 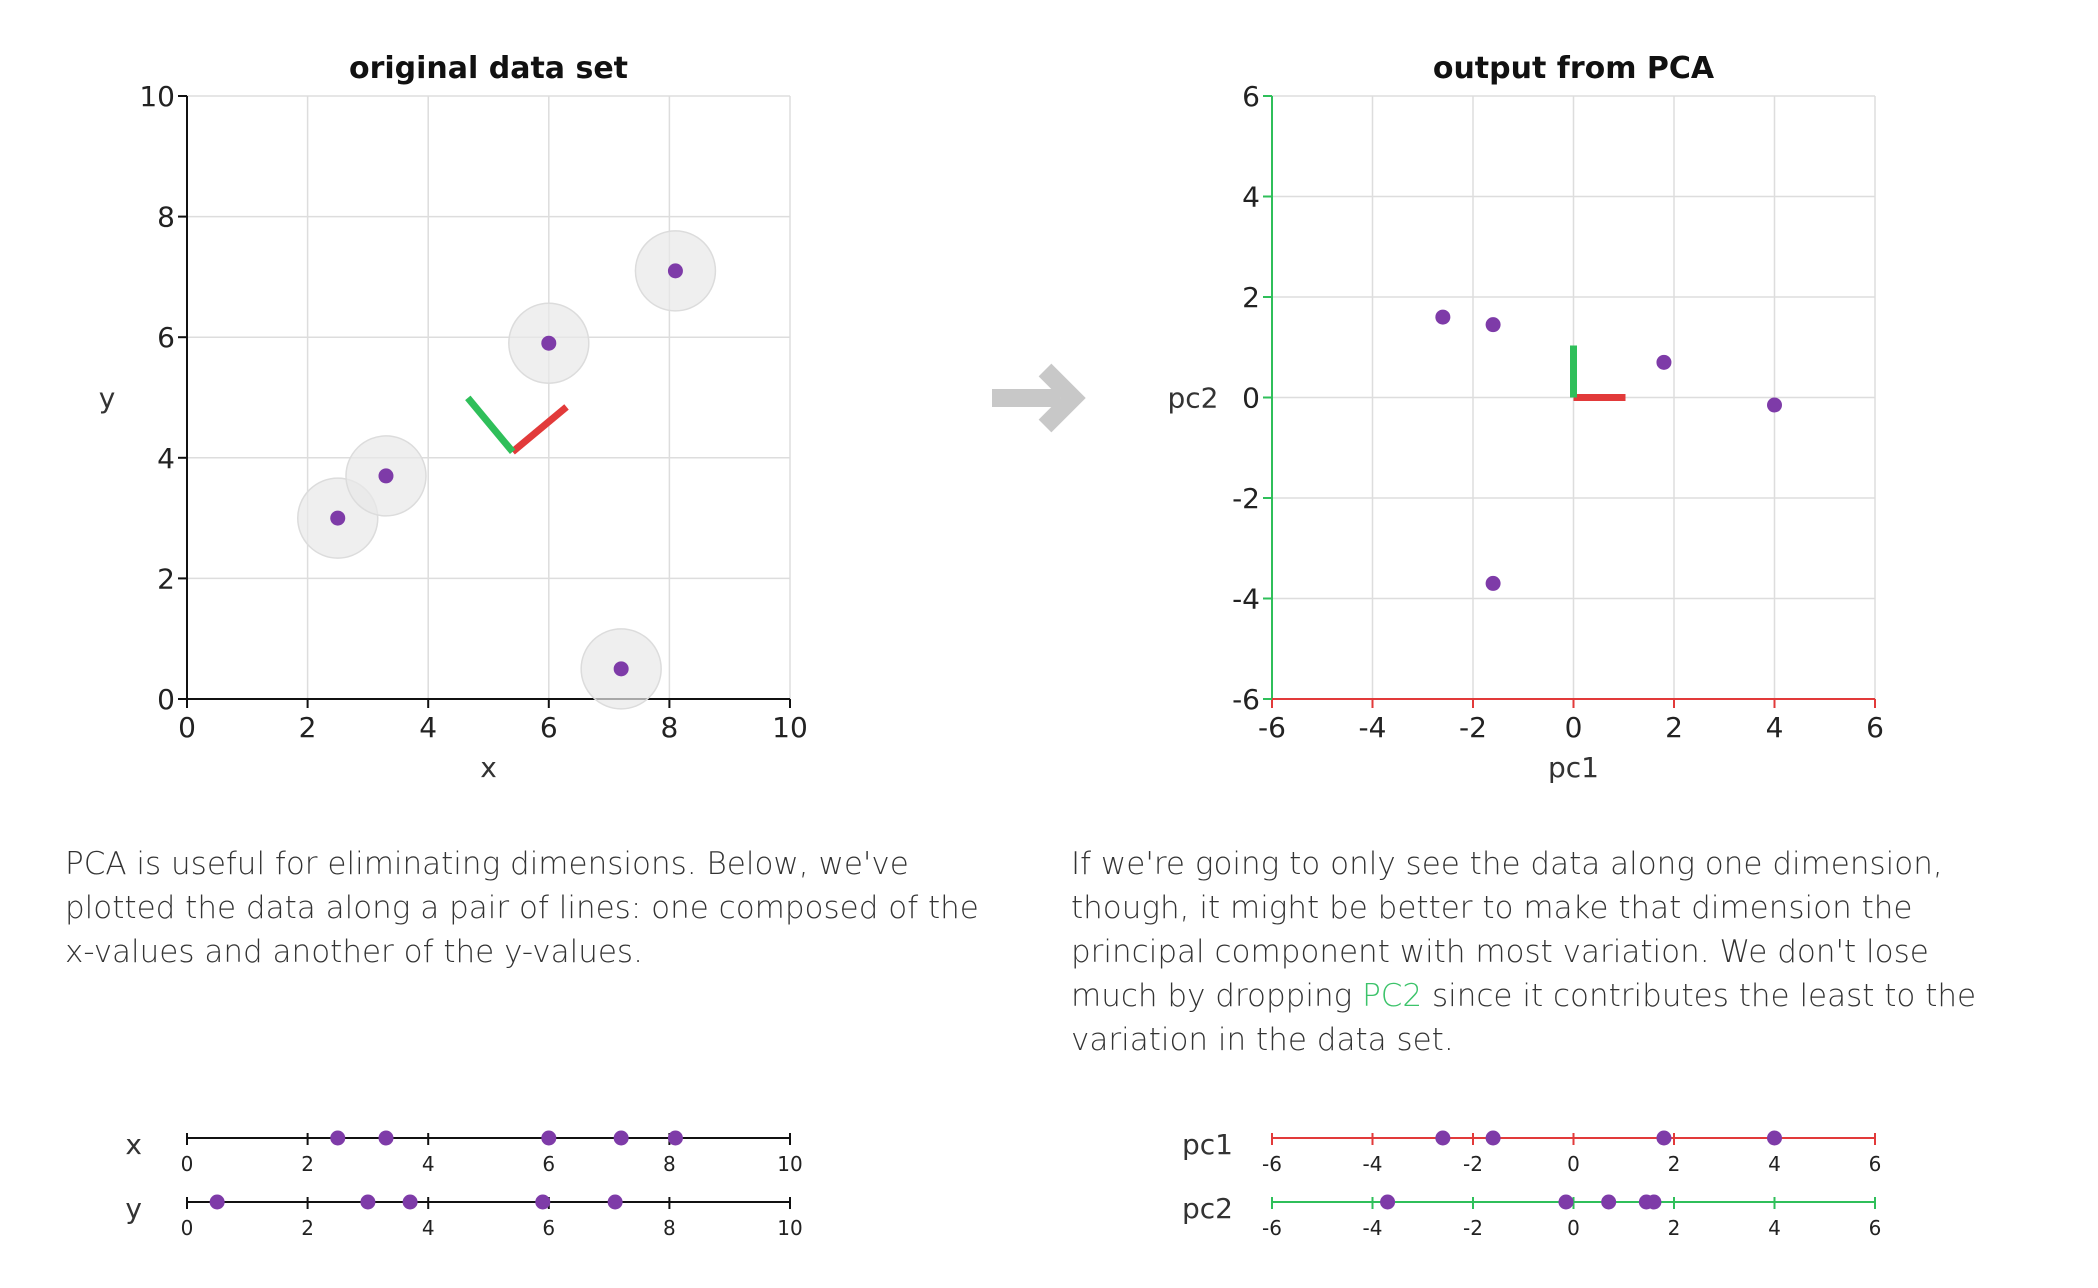 What do you see at coordinates (1246, 699) in the screenshot?
I see `y-tick-label: -6` at bounding box center [1246, 699].